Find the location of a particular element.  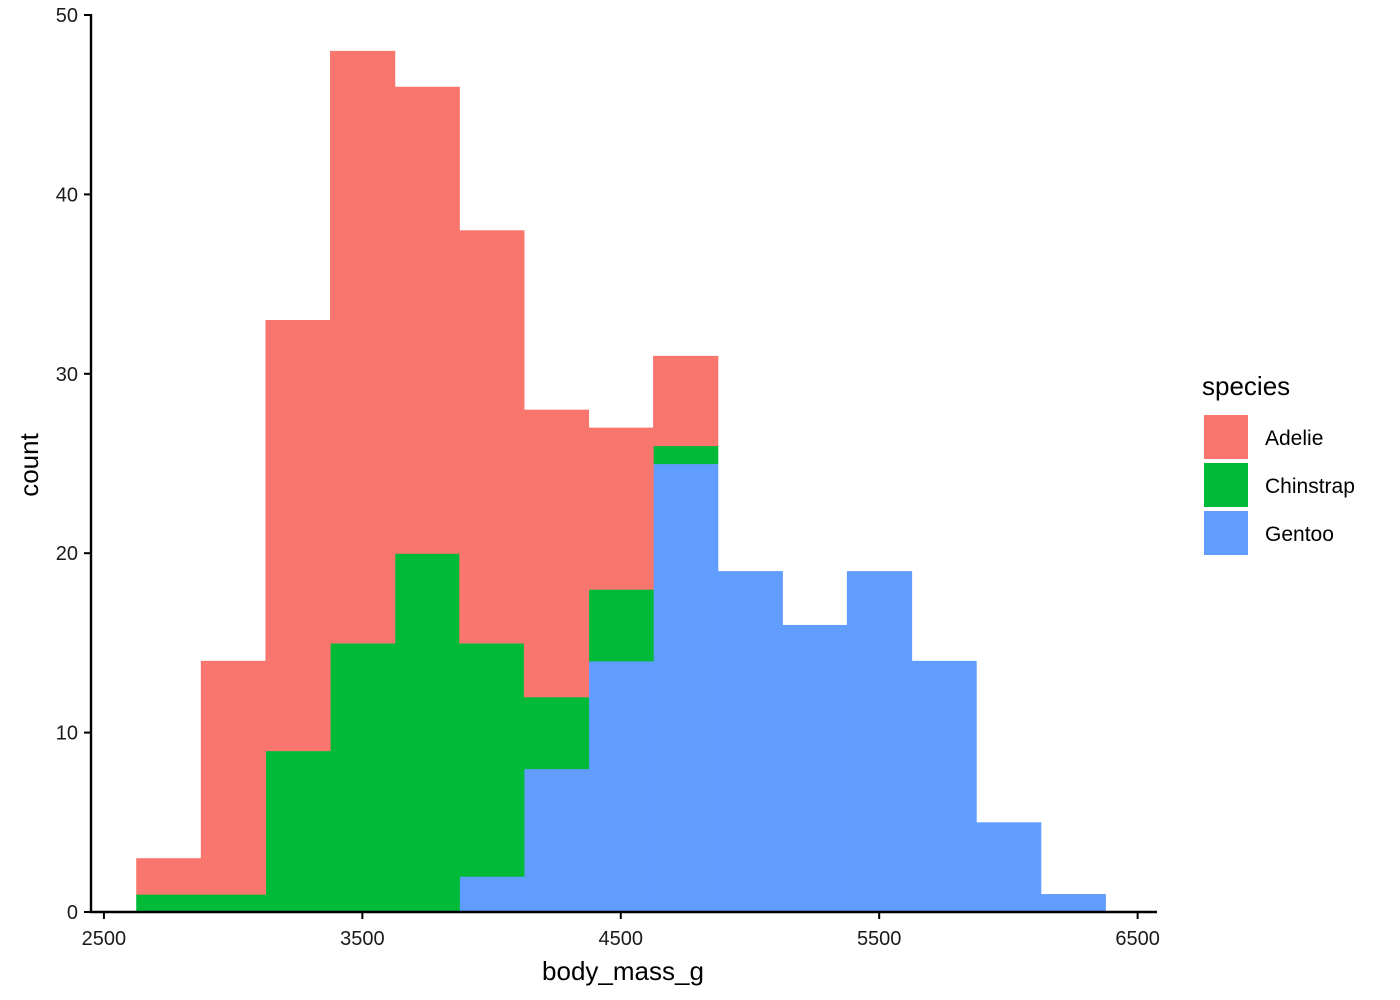

x-tick-label: 4500 is located at coordinates (621, 939).